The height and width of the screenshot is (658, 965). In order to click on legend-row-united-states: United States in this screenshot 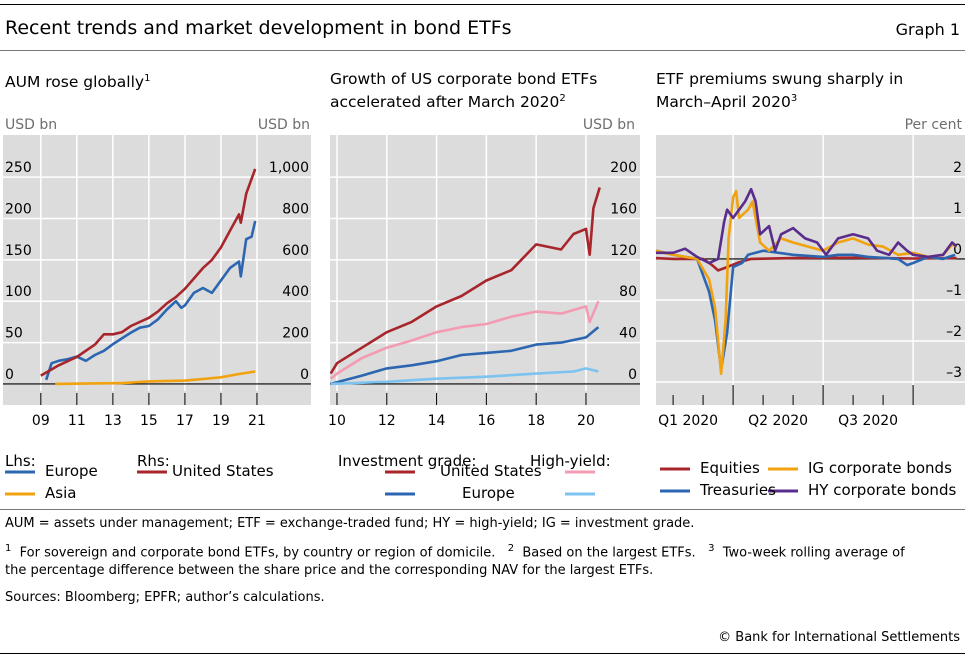, I will do `click(491, 471)`.